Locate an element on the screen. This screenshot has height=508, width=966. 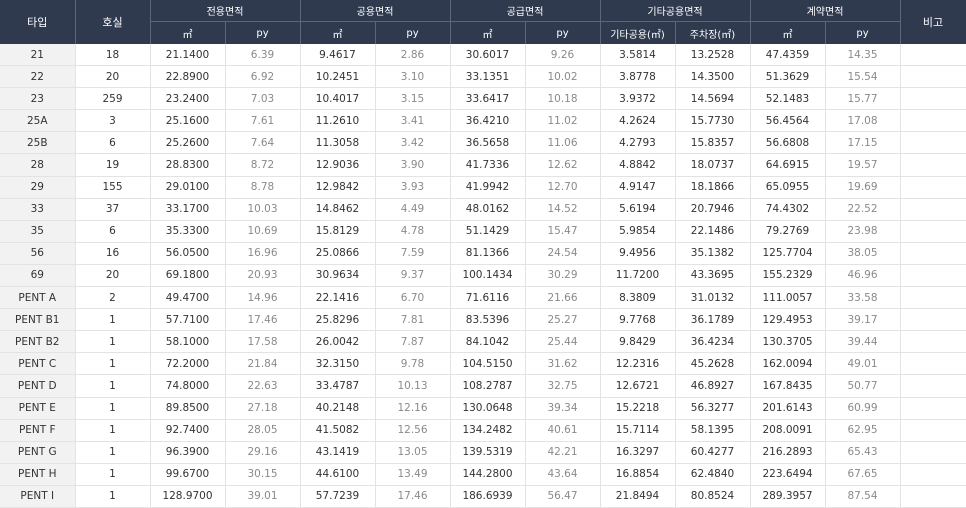
cell-common-py: 12.16 is located at coordinates (413, 408).